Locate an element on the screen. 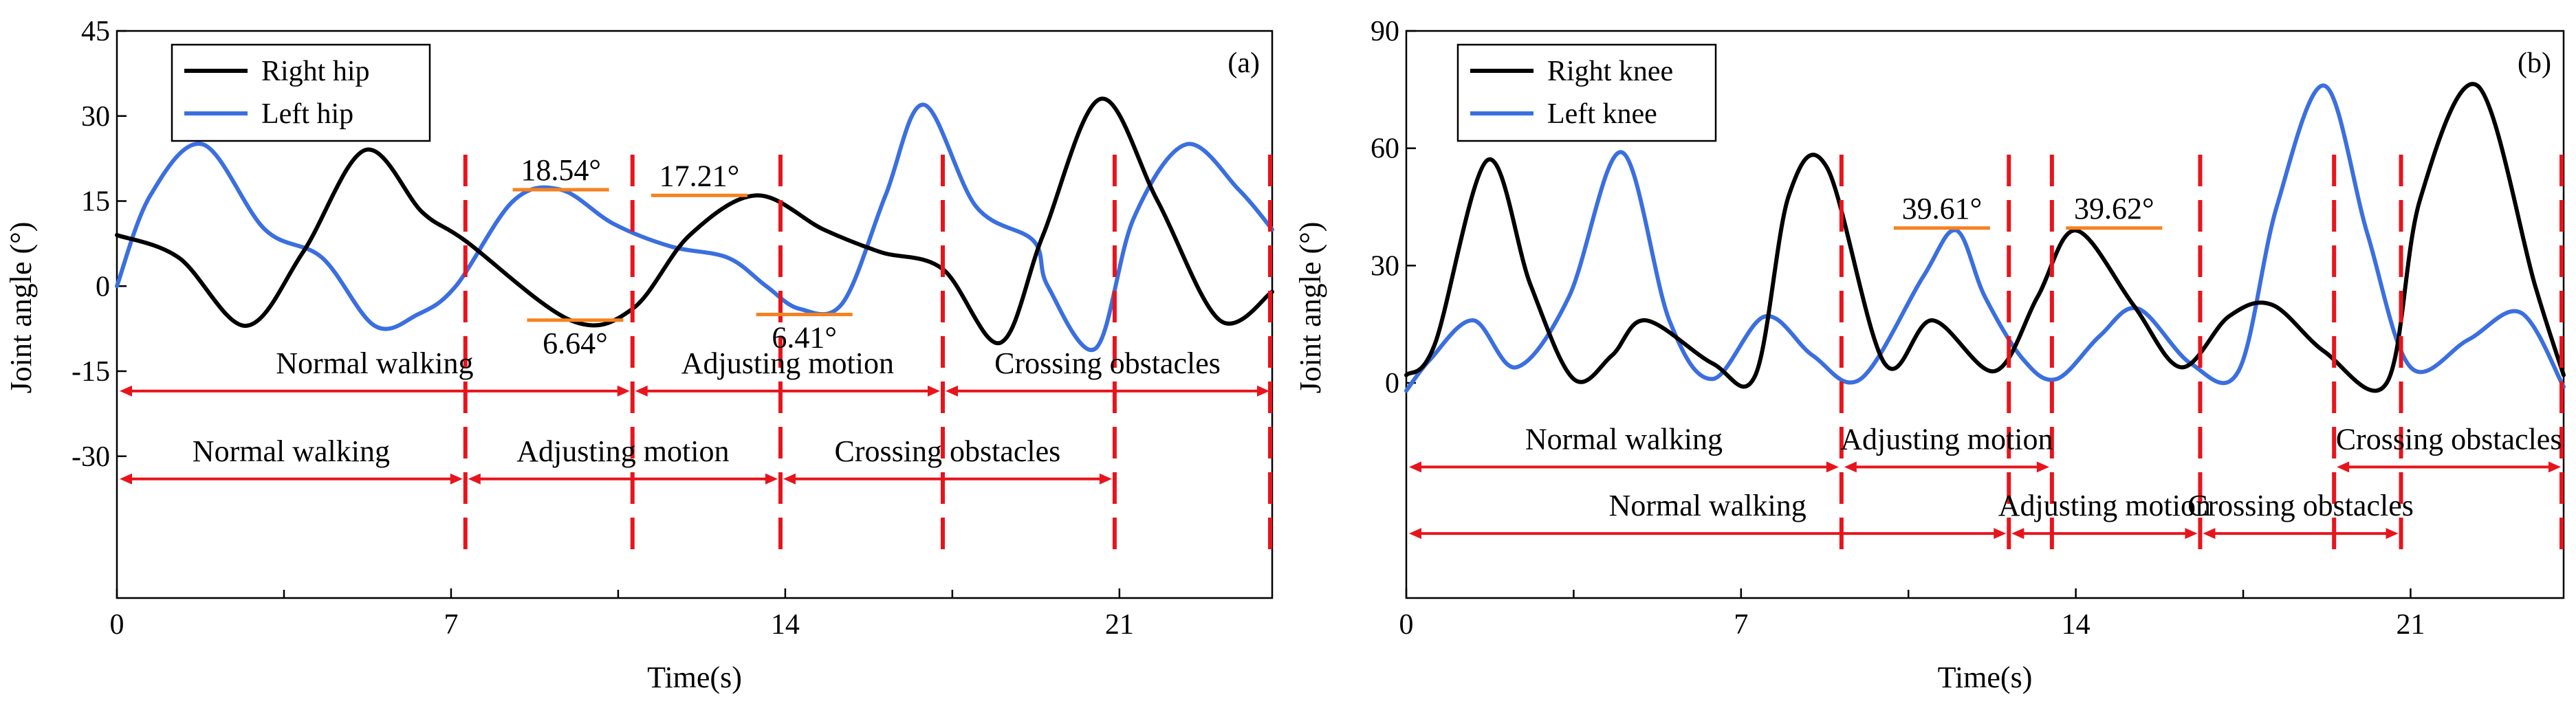  y-tick-label: -15 is located at coordinates (91, 372).